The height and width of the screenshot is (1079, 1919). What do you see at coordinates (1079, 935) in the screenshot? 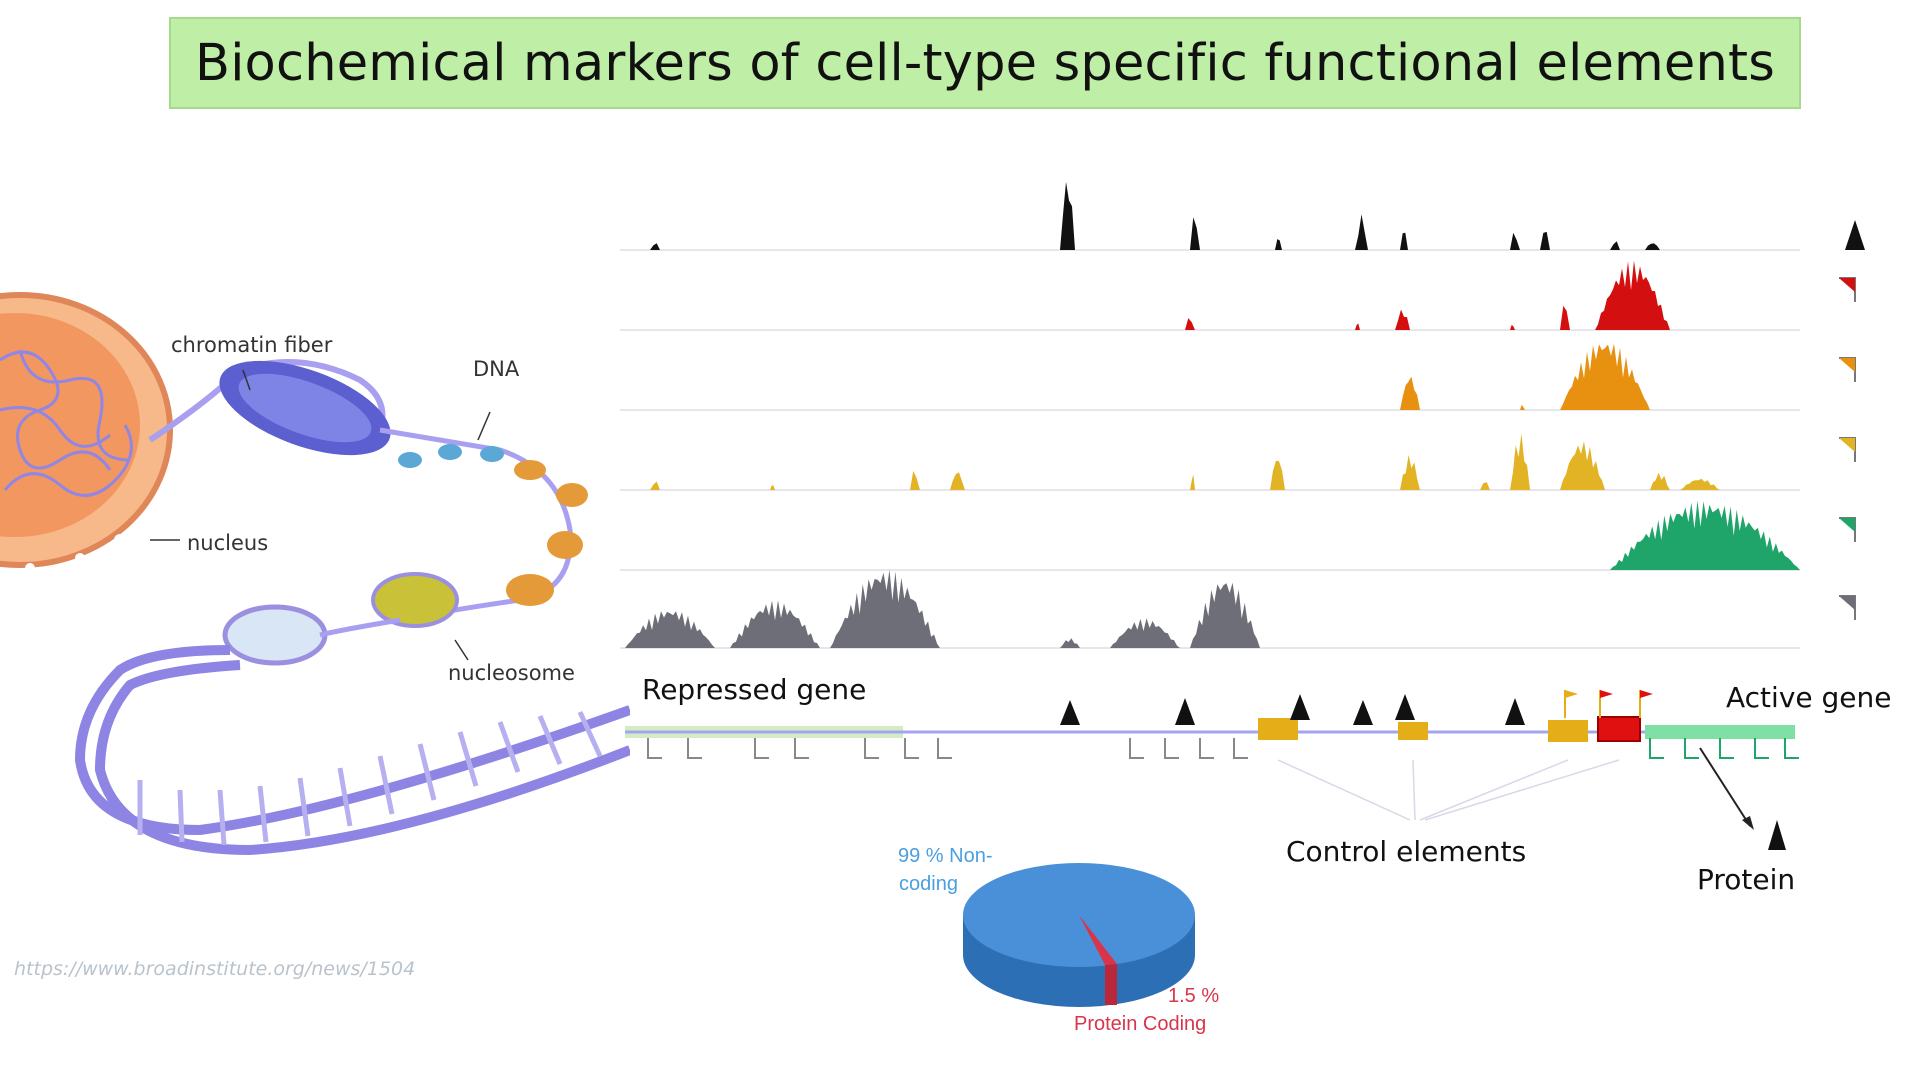
I see `coding-pie` at bounding box center [1079, 935].